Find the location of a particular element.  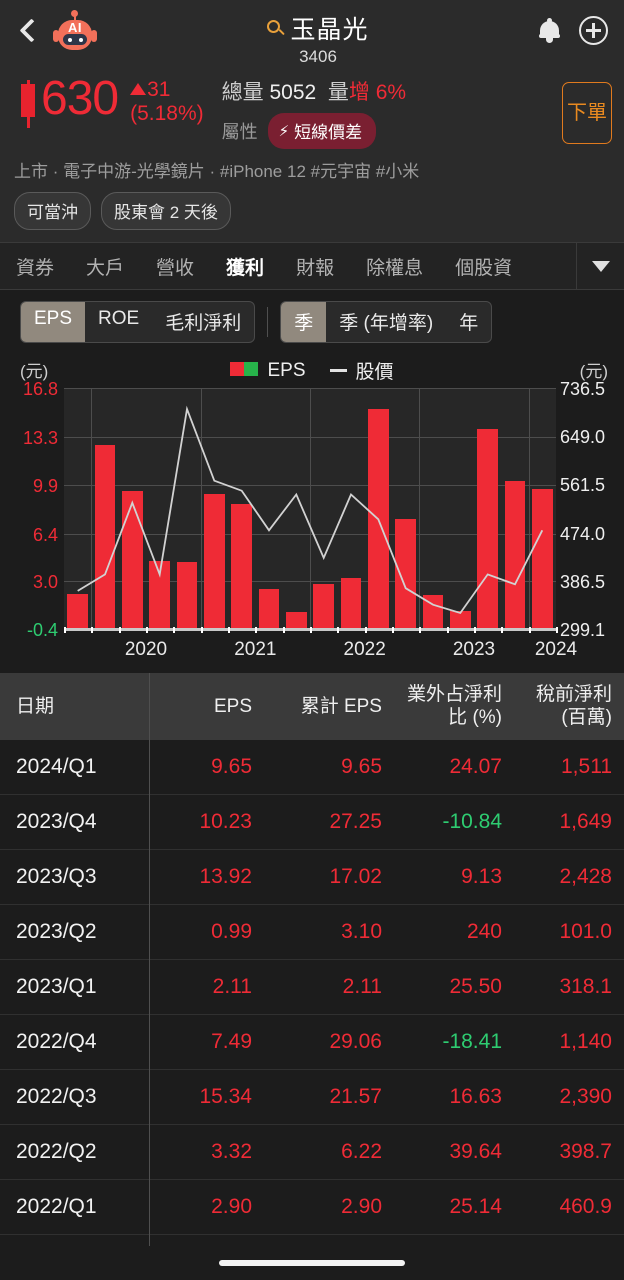

cell-cumulative-eps: 17.02 is located at coordinates (329, 877).